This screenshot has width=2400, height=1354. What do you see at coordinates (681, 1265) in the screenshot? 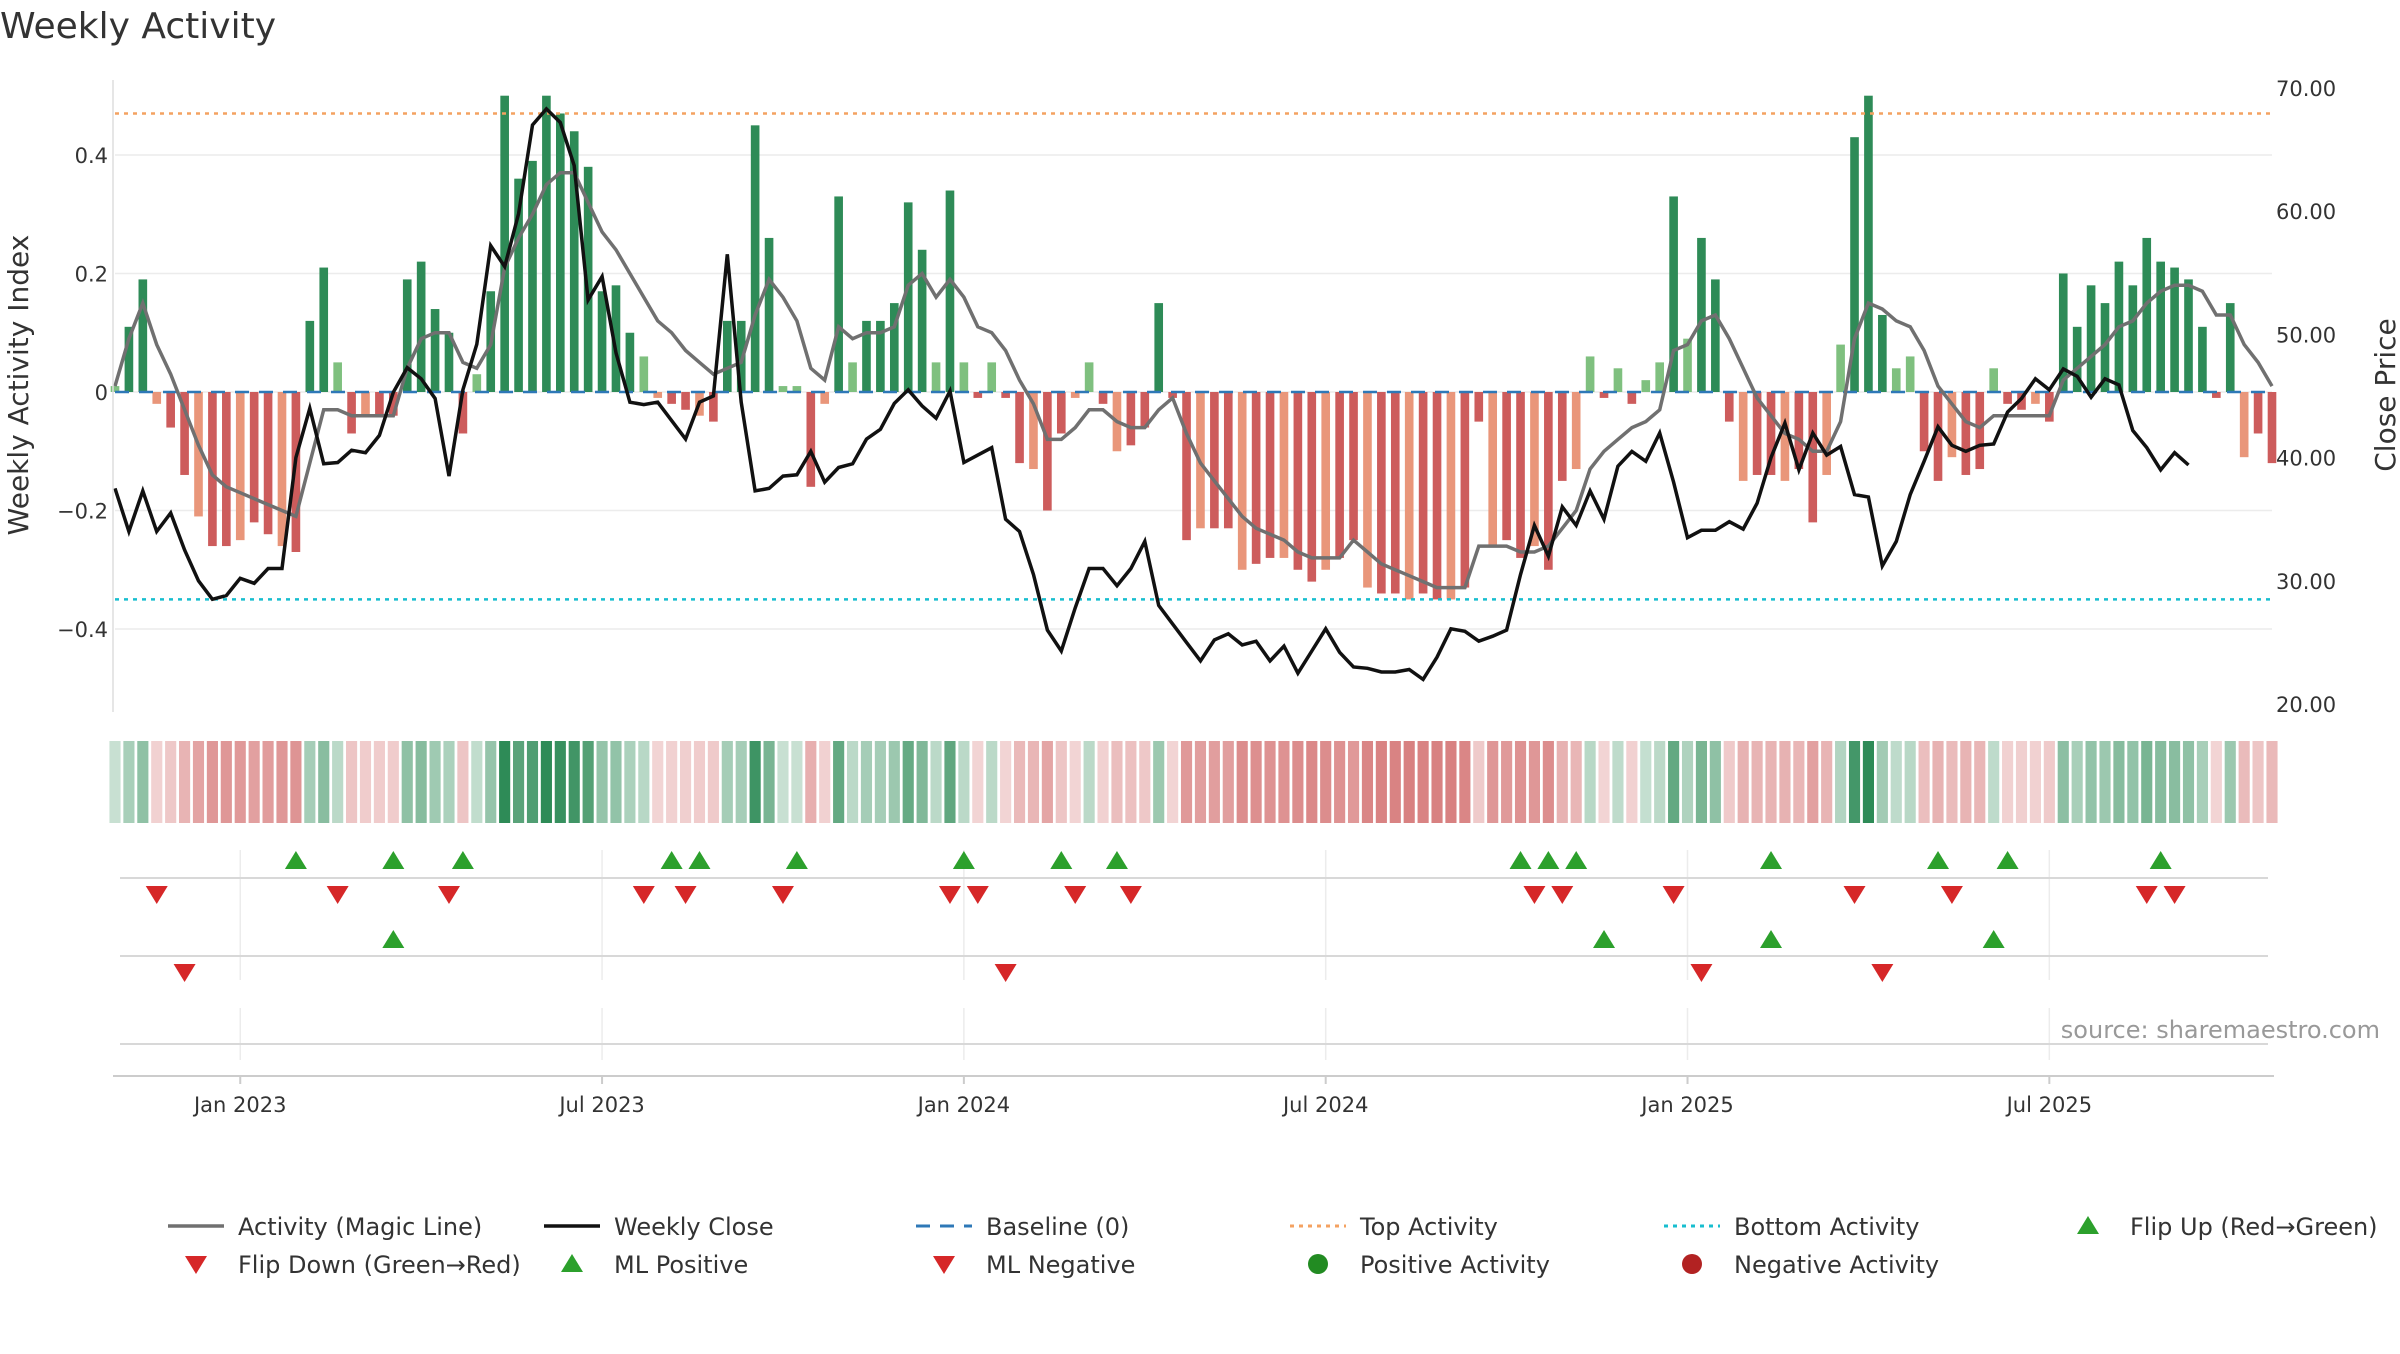
I see `legend-label: ML Positive` at bounding box center [681, 1265].